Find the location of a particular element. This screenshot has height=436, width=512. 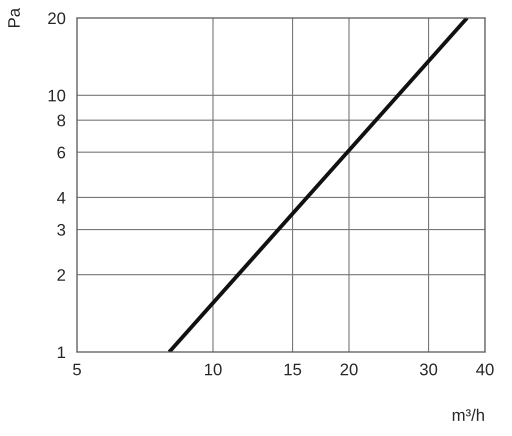

x-tick-label: 10 is located at coordinates (213, 370).